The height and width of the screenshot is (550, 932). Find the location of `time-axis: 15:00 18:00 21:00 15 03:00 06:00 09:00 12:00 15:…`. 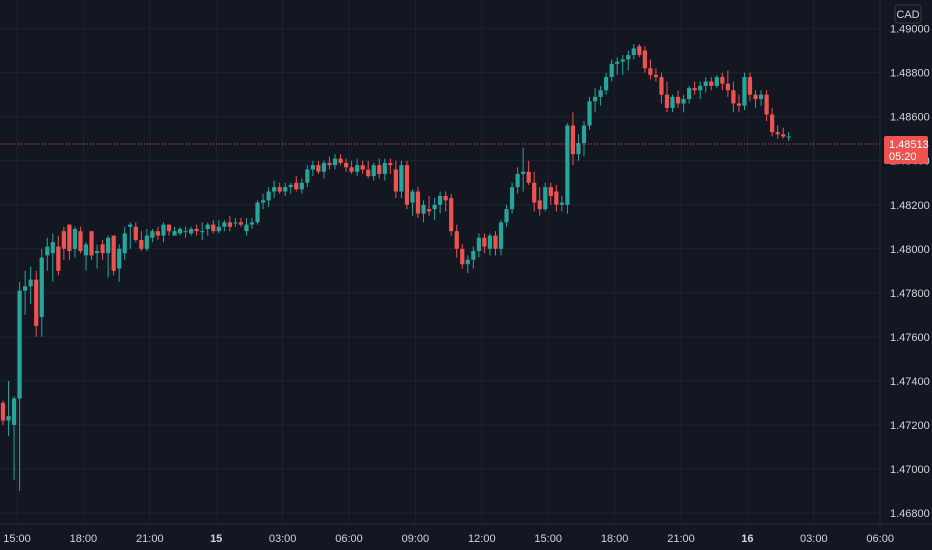

time-axis: 15:00 18:00 21:00 15 03:00 06:00 09:00 12:00 15:… is located at coordinates (466, 534).